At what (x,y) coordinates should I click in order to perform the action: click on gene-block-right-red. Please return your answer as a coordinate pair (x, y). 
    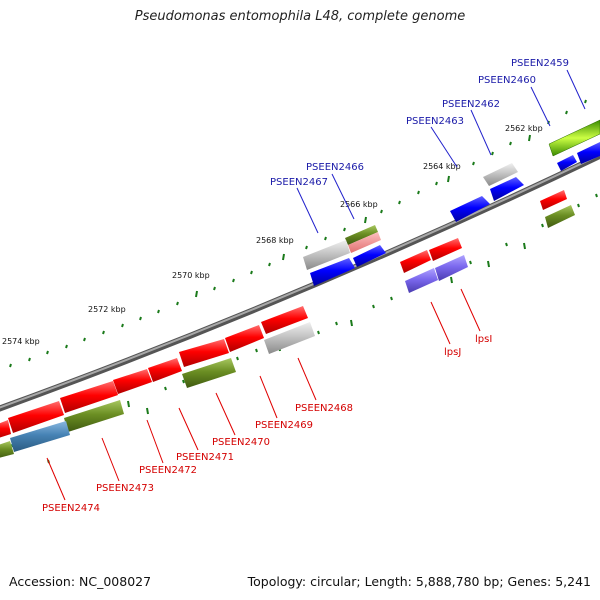
    Looking at the image, I should click on (553, 200).